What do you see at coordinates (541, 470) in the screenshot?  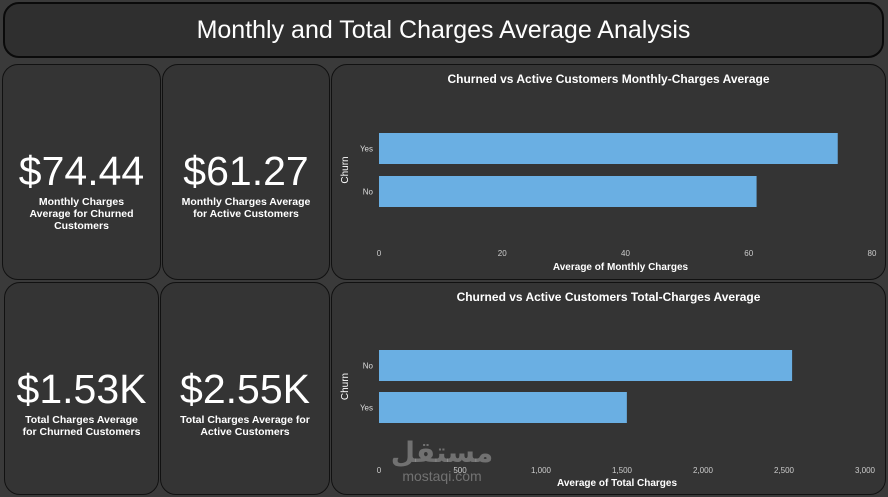 I see `x-tick-label: 1,000` at bounding box center [541, 470].